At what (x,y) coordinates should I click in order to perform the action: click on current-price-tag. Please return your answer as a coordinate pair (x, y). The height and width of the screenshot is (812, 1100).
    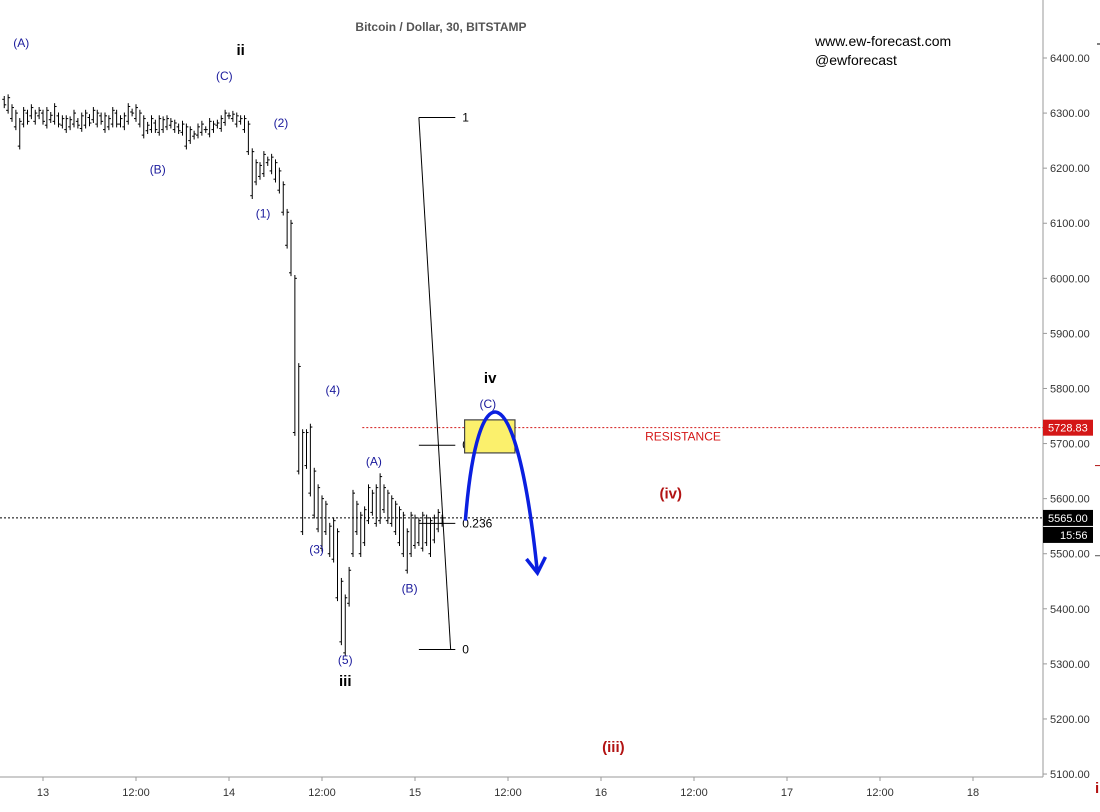
    Looking at the image, I should click on (1068, 517).